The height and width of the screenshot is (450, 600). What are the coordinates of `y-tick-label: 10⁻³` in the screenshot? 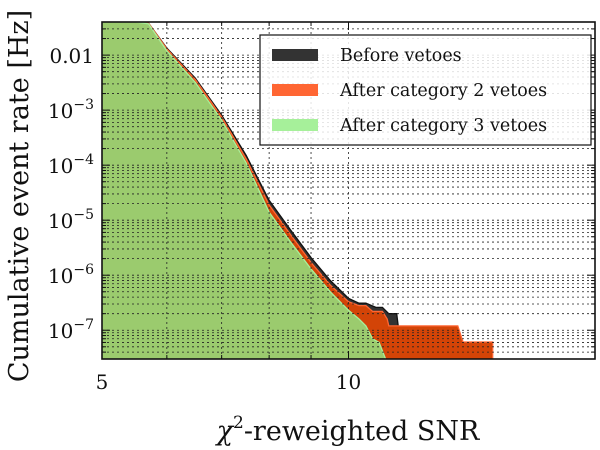 It's located at (71, 110).